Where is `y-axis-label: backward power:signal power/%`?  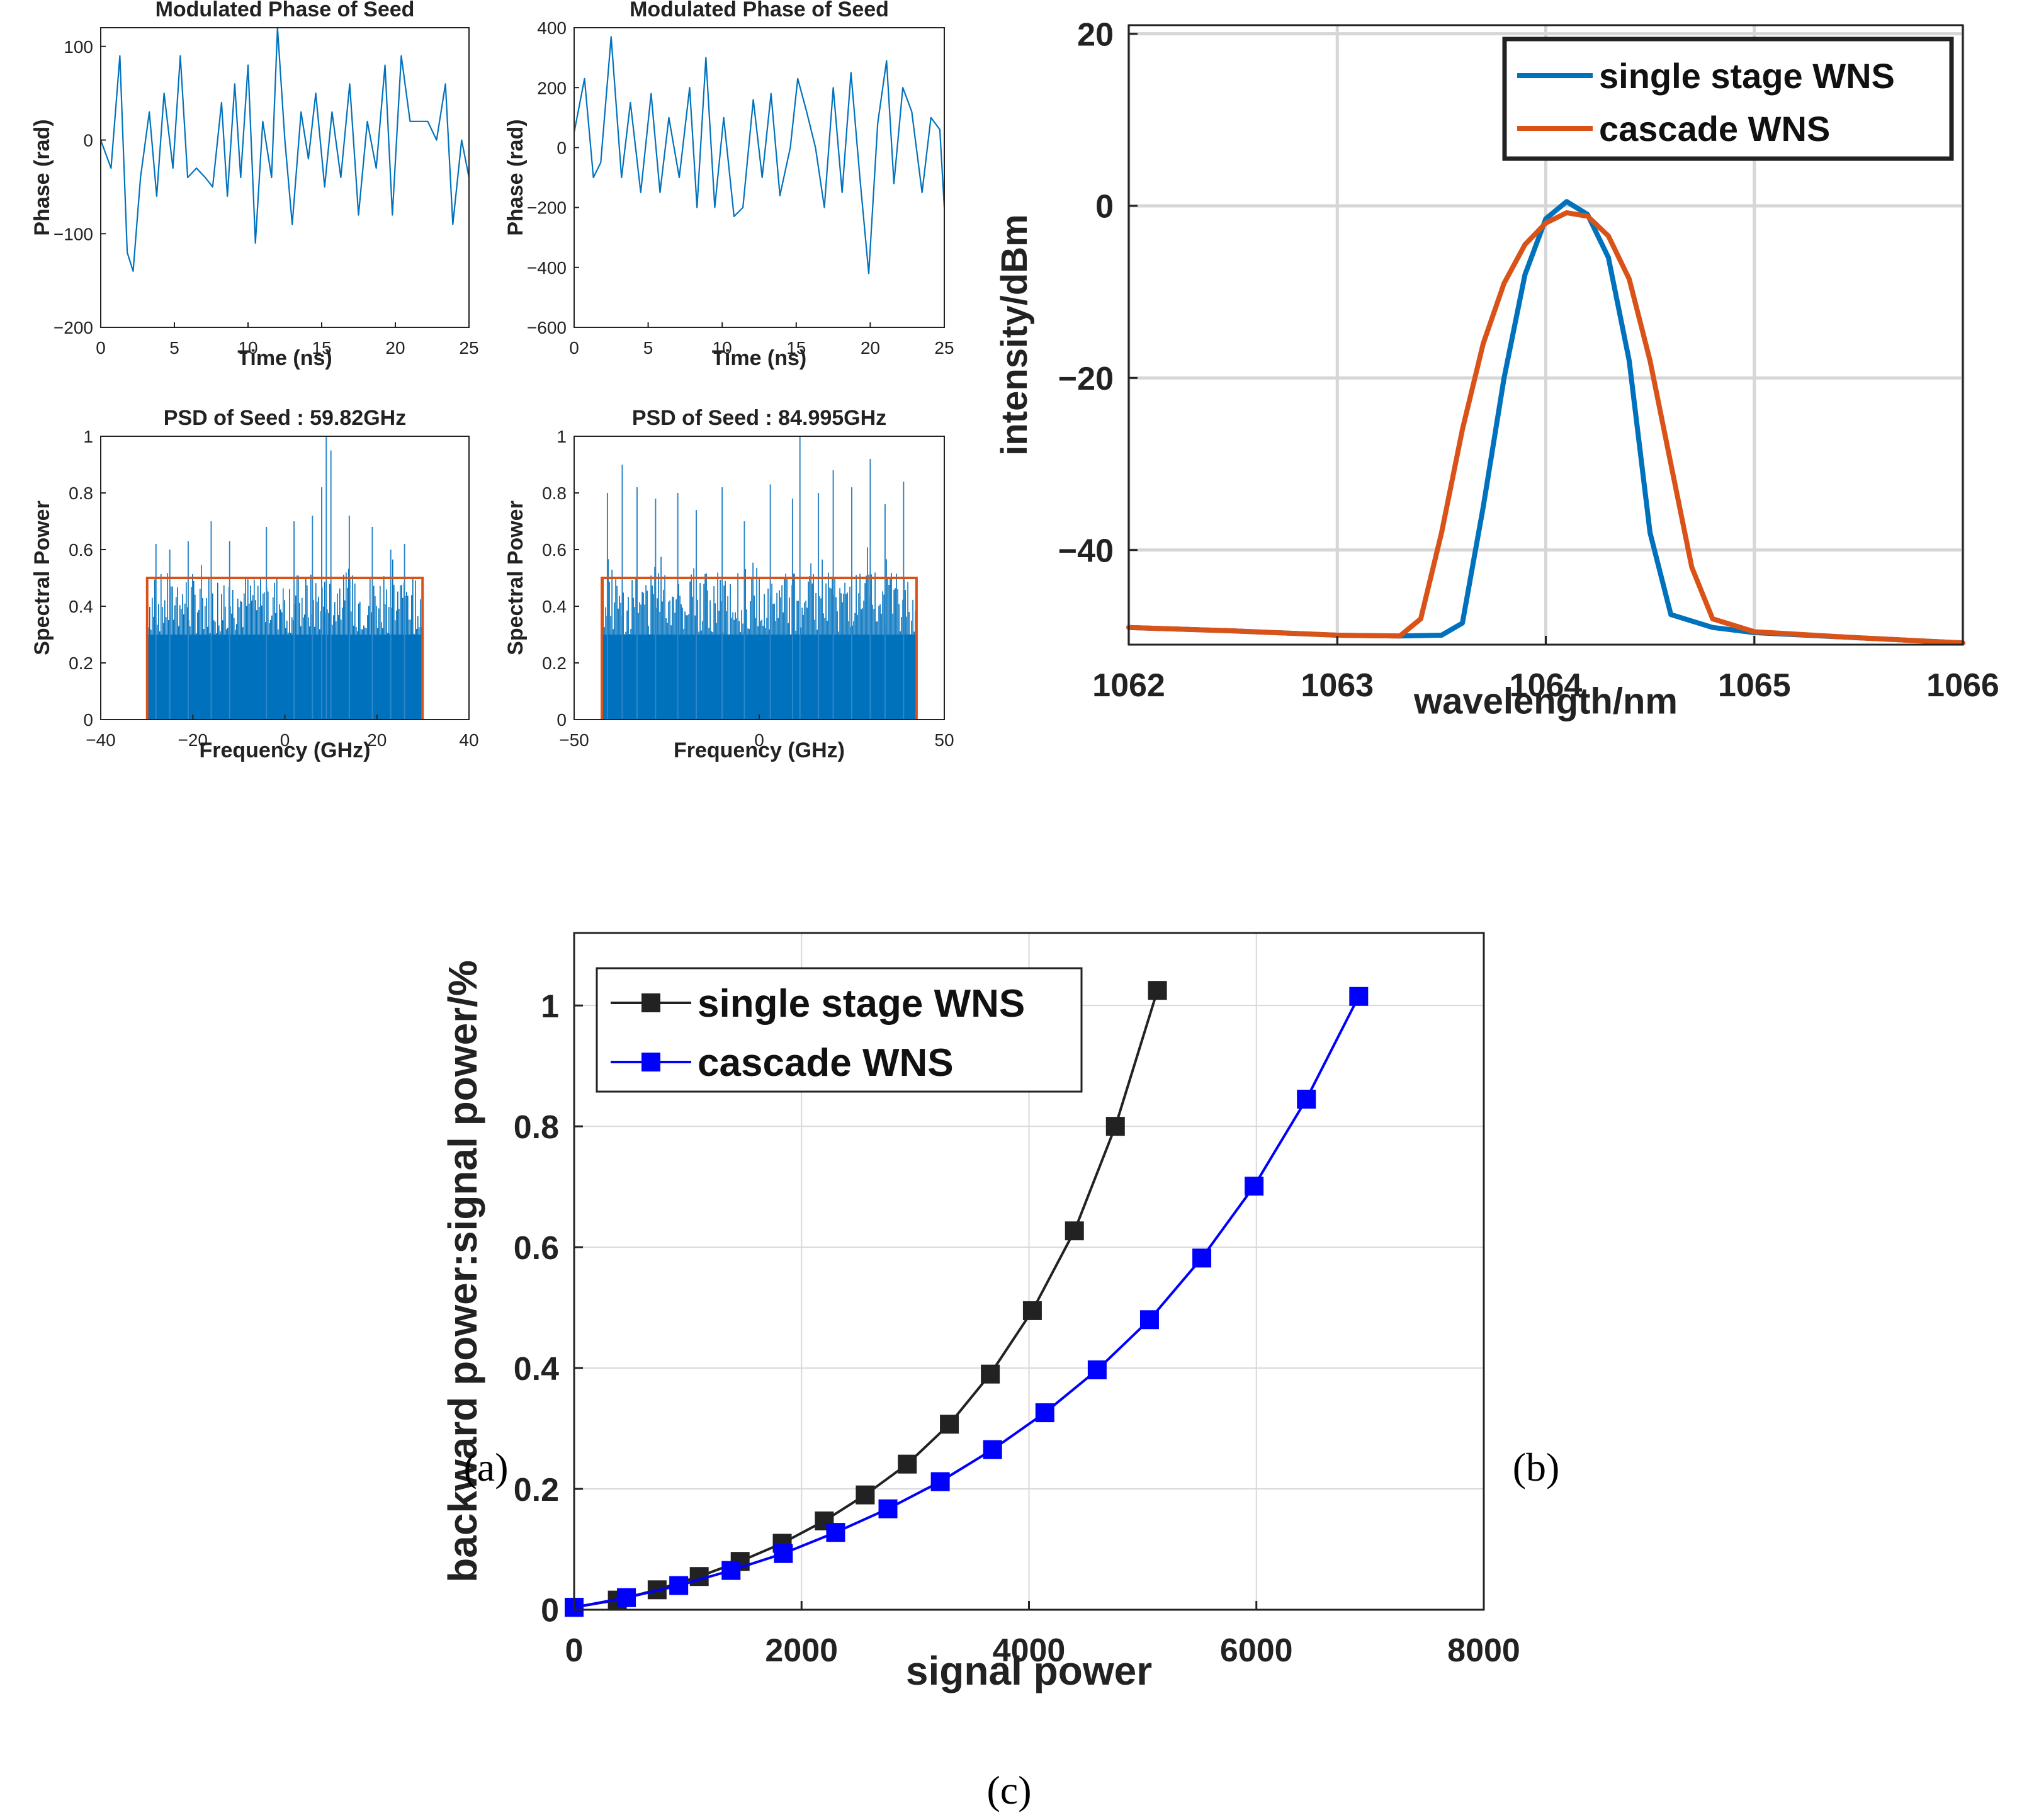
y-axis-label: backward power:signal power/% is located at coordinates (463, 1271).